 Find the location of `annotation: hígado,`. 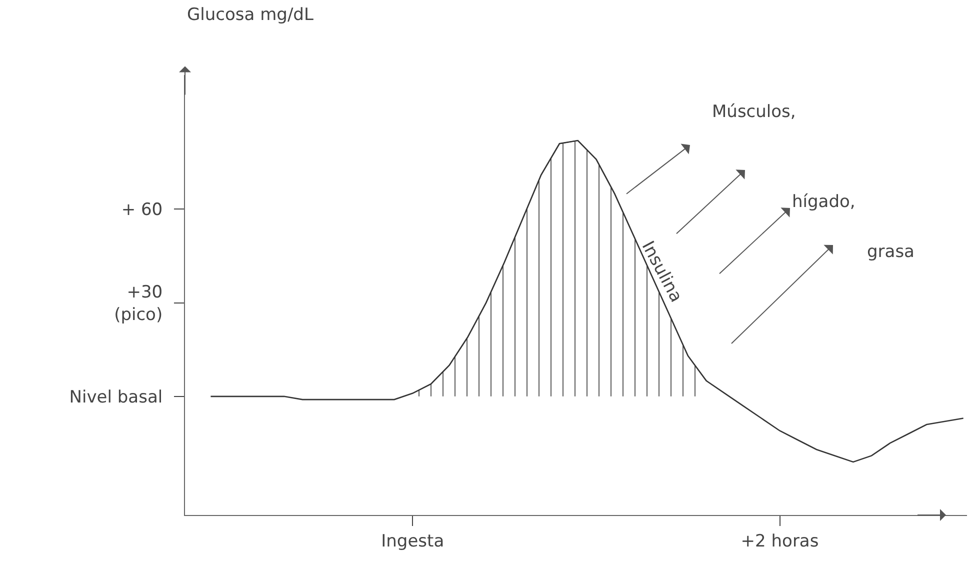

annotation: hígado, is located at coordinates (824, 202).